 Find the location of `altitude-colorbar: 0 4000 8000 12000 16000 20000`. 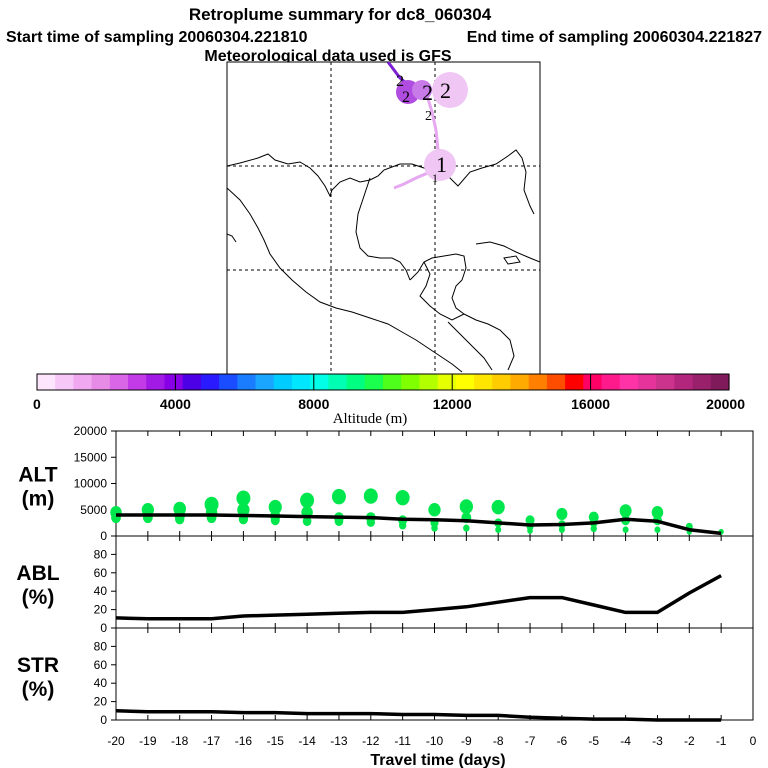

altitude-colorbar: 0 4000 8000 12000 16000 20000 is located at coordinates (389, 392).